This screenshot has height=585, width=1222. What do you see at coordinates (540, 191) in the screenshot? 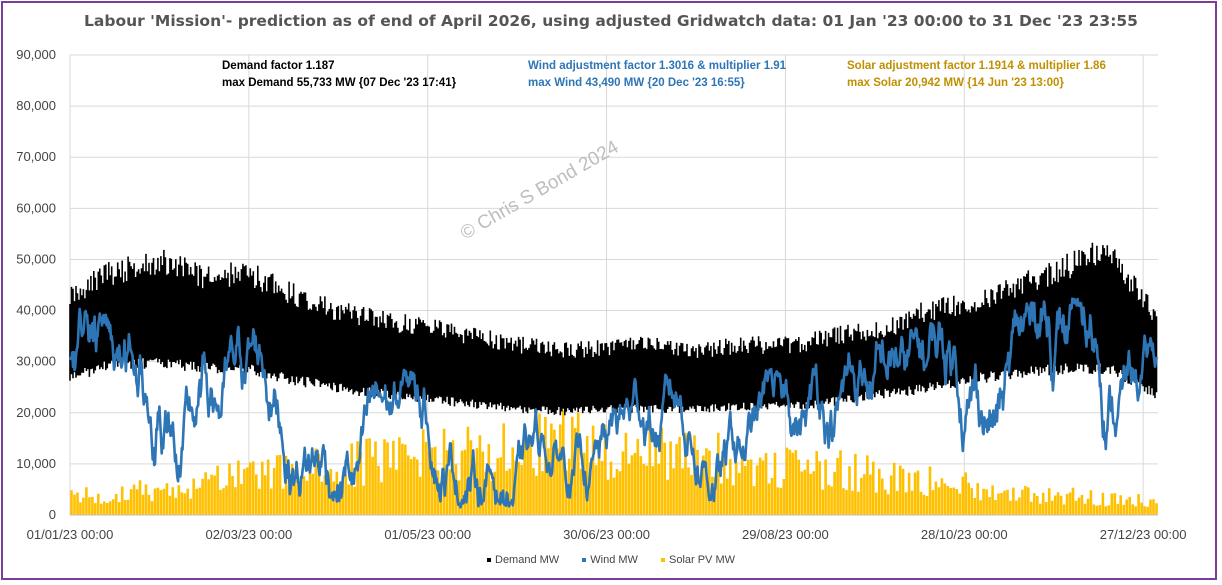
I see `watermark-text: © Chris S Bond 2024` at bounding box center [540, 191].